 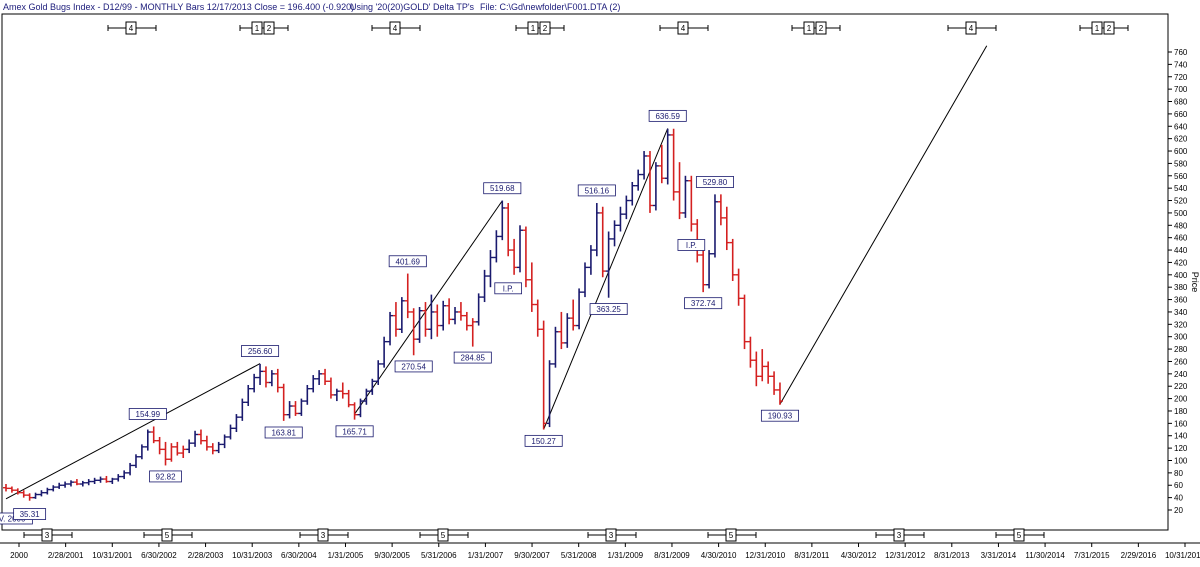 I want to click on price-label: 256.60, so click(x=260, y=351).